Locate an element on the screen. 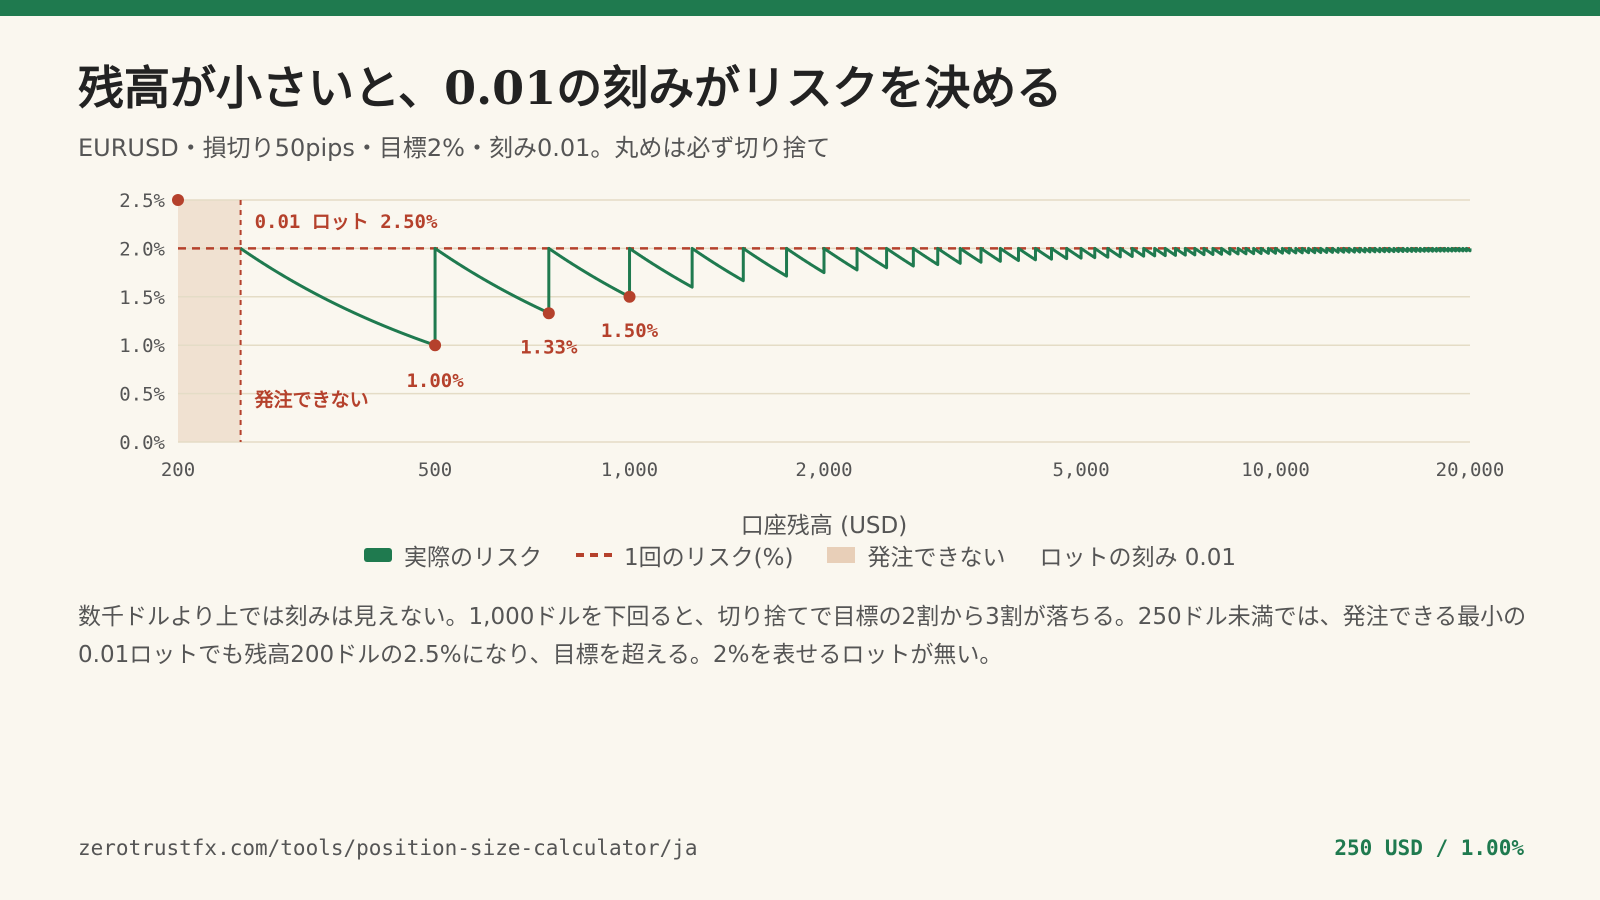  y-tick-label: 0.5% is located at coordinates (142, 395).